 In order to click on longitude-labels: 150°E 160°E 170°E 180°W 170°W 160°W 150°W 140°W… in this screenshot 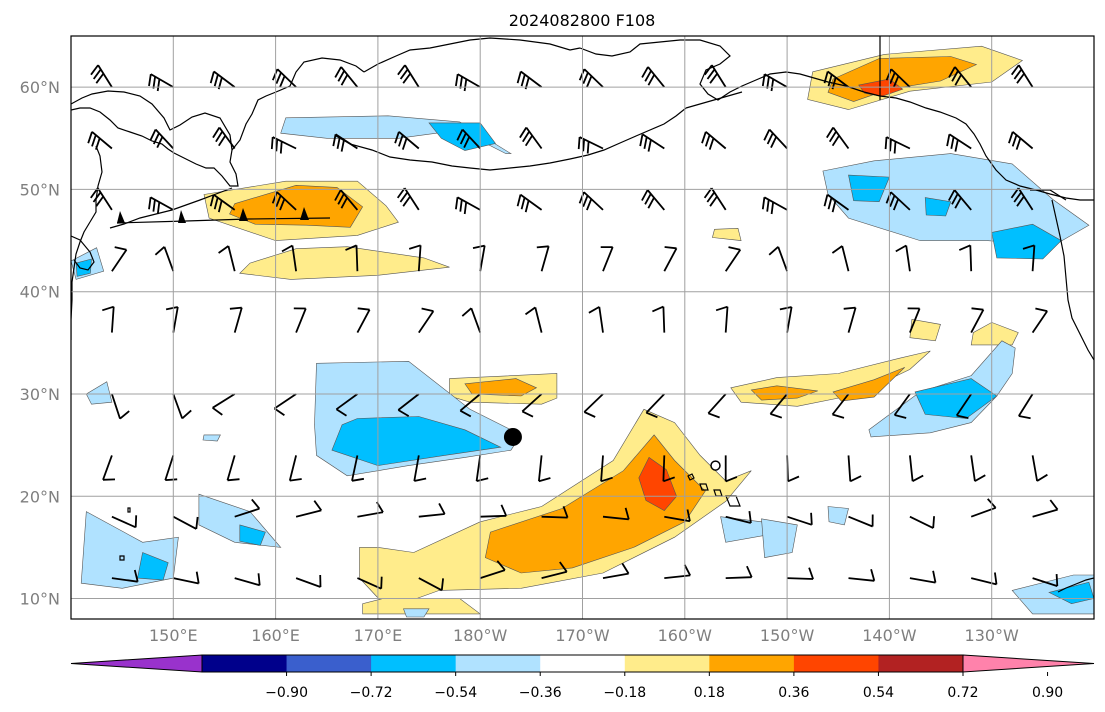, I will do `click(584, 635)`.